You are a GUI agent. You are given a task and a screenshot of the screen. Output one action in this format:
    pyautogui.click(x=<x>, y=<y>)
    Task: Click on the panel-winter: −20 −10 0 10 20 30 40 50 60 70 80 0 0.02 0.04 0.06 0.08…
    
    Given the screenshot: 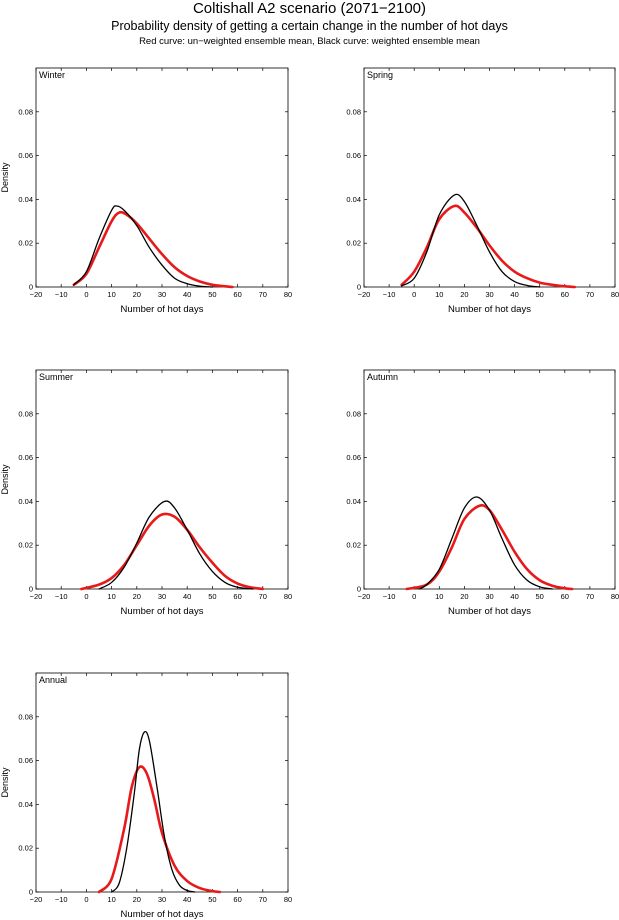 What is the action you would take?
    pyautogui.click(x=146, y=191)
    